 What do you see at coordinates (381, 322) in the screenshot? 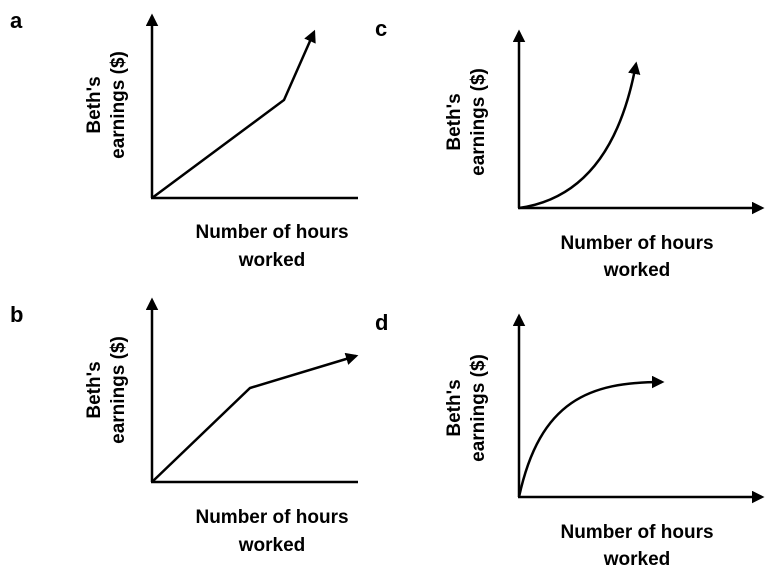
I see `panel-label: d` at bounding box center [381, 322].